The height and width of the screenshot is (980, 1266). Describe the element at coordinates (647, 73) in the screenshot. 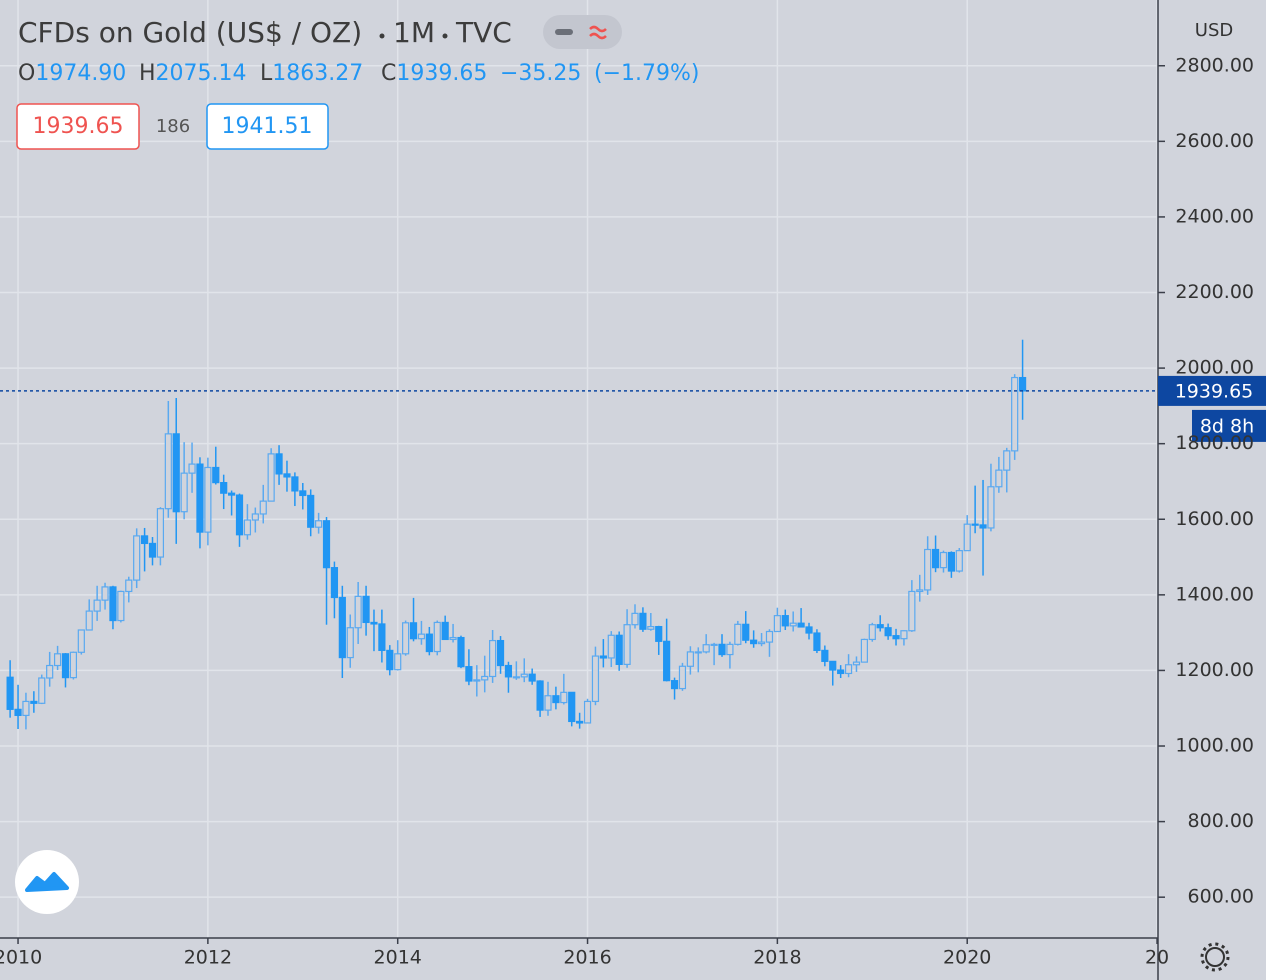

I see `legend-change-pct: (−1.79%)` at that location.